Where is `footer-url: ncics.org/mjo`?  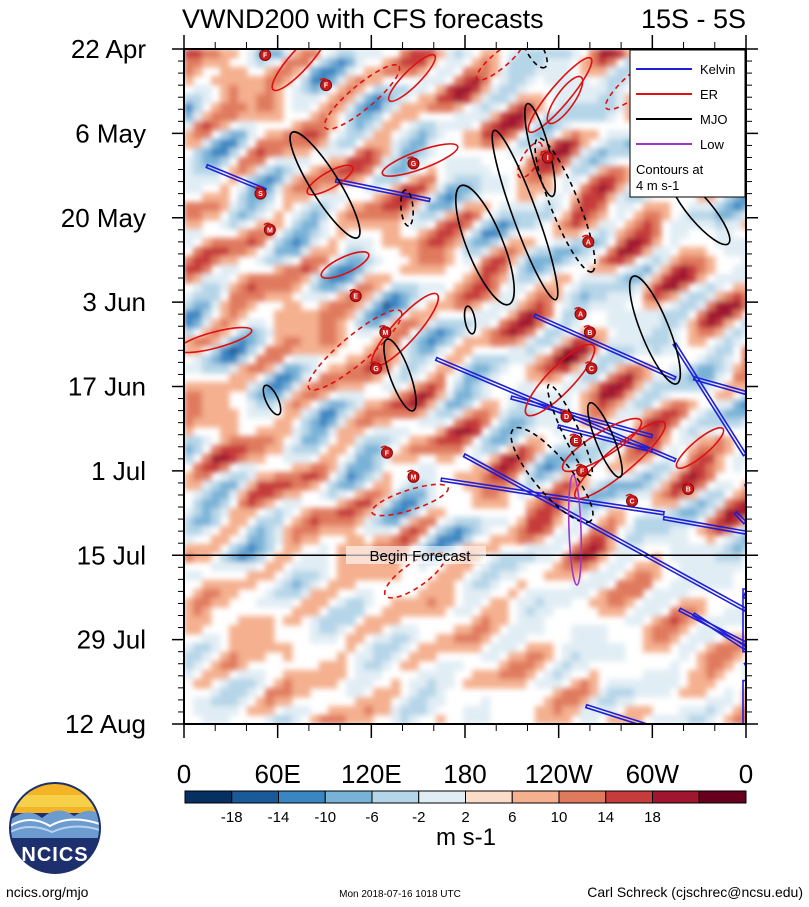
footer-url: ncics.org/mjo is located at coordinates (47, 892).